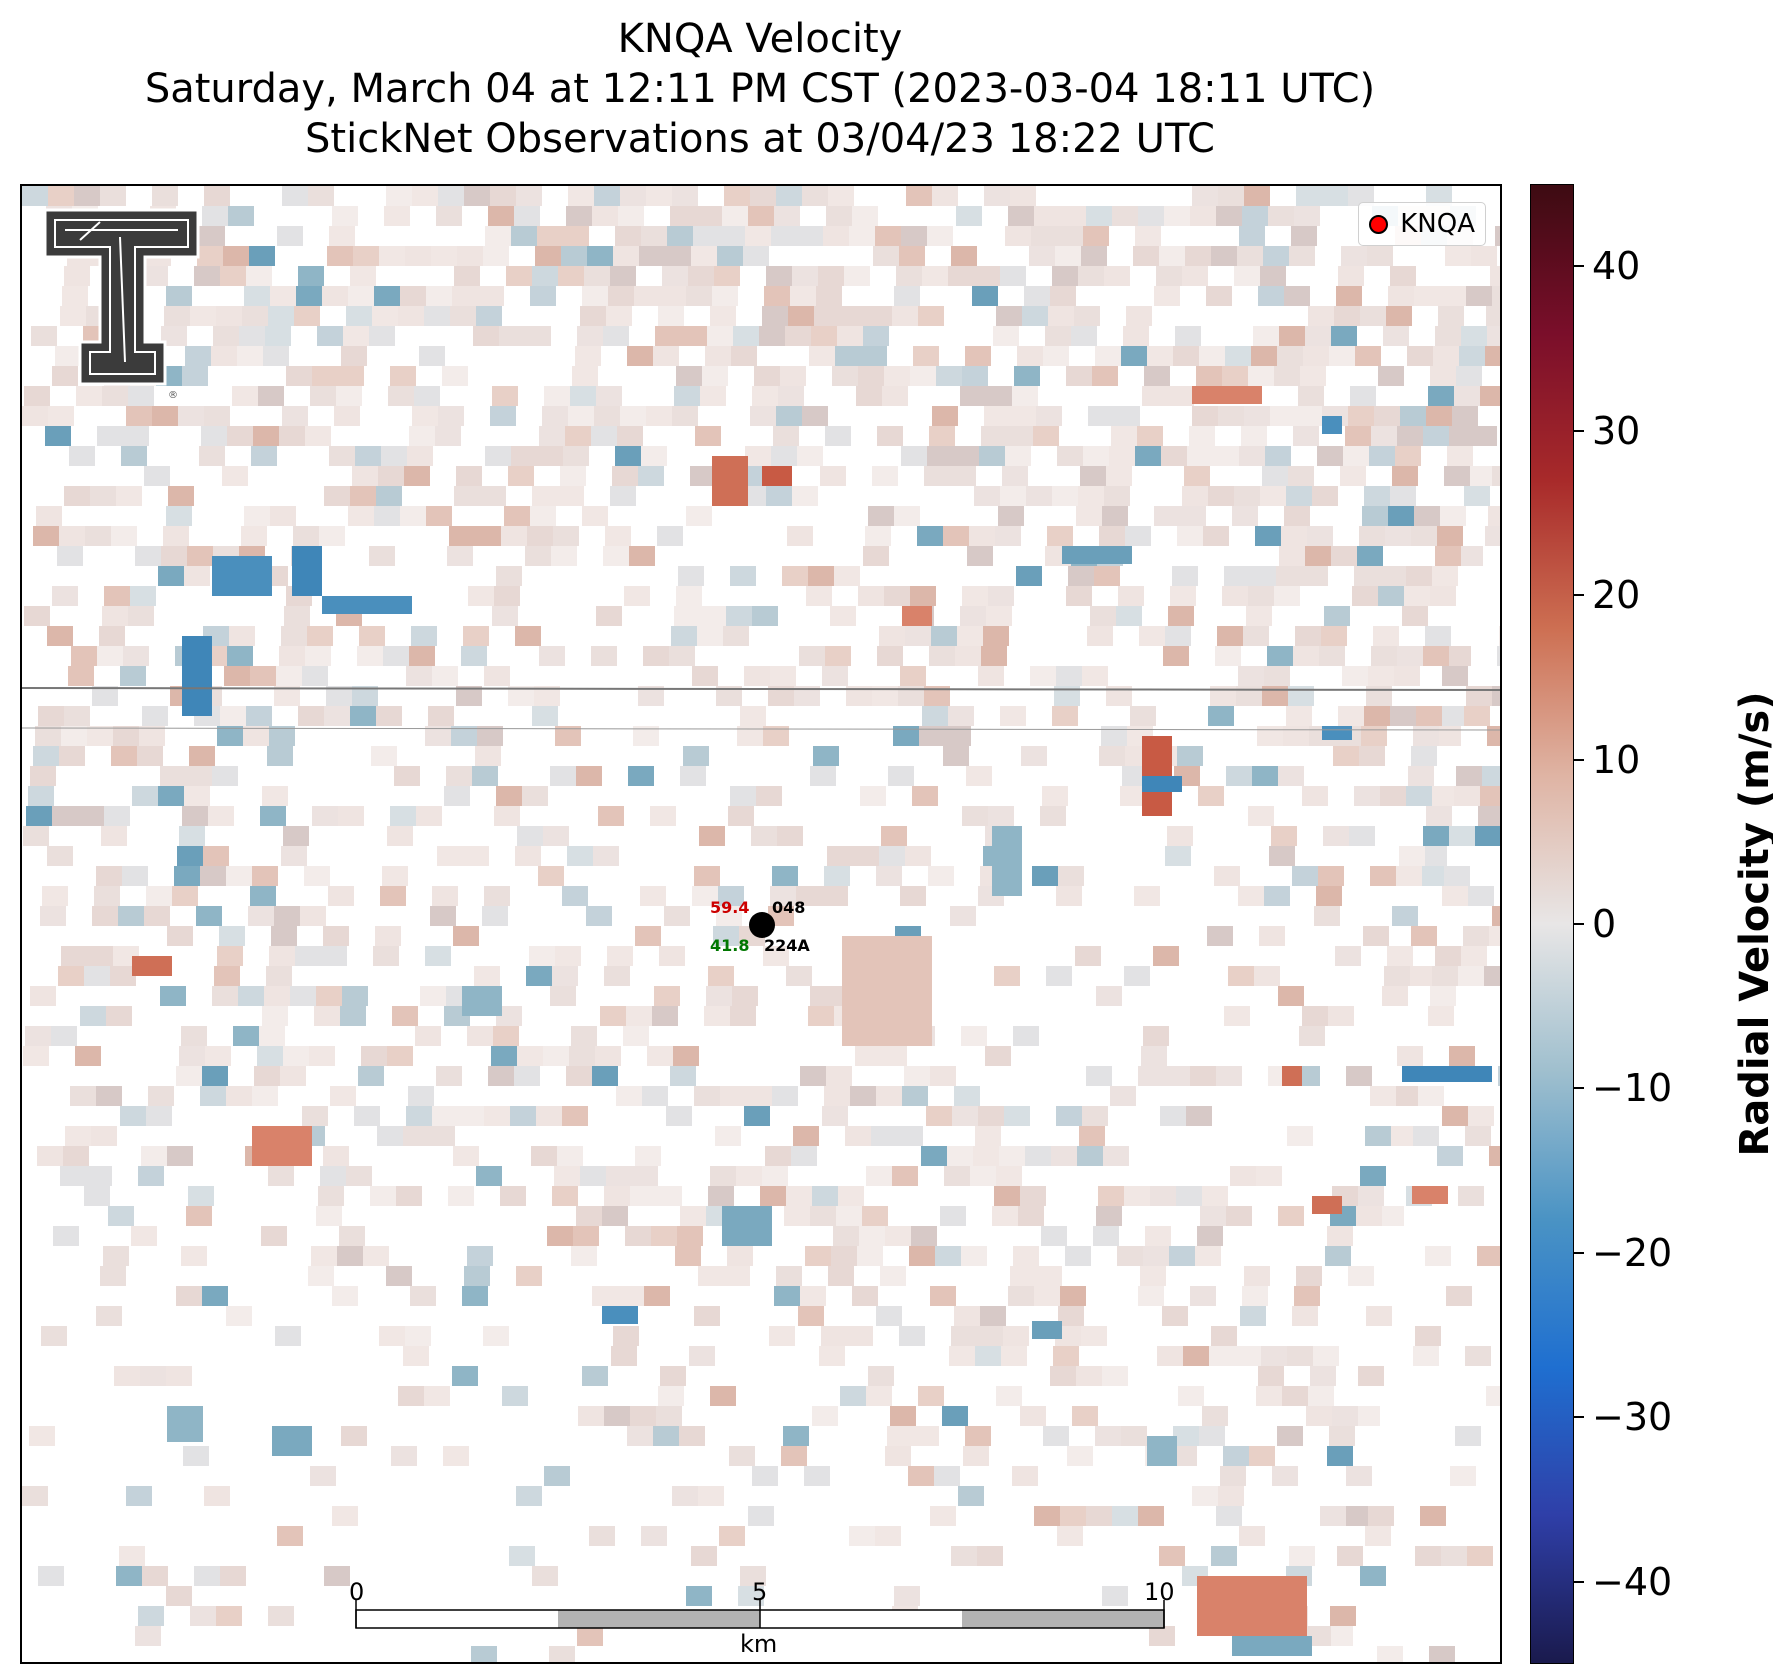  What do you see at coordinates (1552, 924) in the screenshot?
I see `velocity-colorbar` at bounding box center [1552, 924].